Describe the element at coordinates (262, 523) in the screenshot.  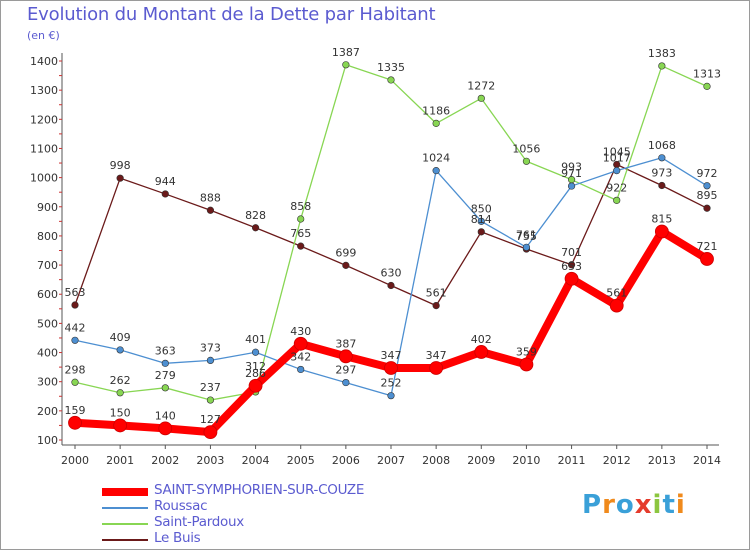
I see `legend-item-saint-pardoux: Saint-Pardoux` at that location.